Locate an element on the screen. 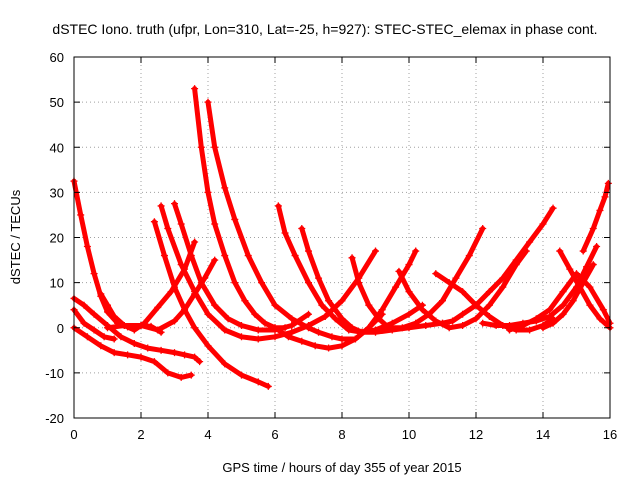 The image size is (640, 480). x-tick-label: 6 is located at coordinates (274, 434).